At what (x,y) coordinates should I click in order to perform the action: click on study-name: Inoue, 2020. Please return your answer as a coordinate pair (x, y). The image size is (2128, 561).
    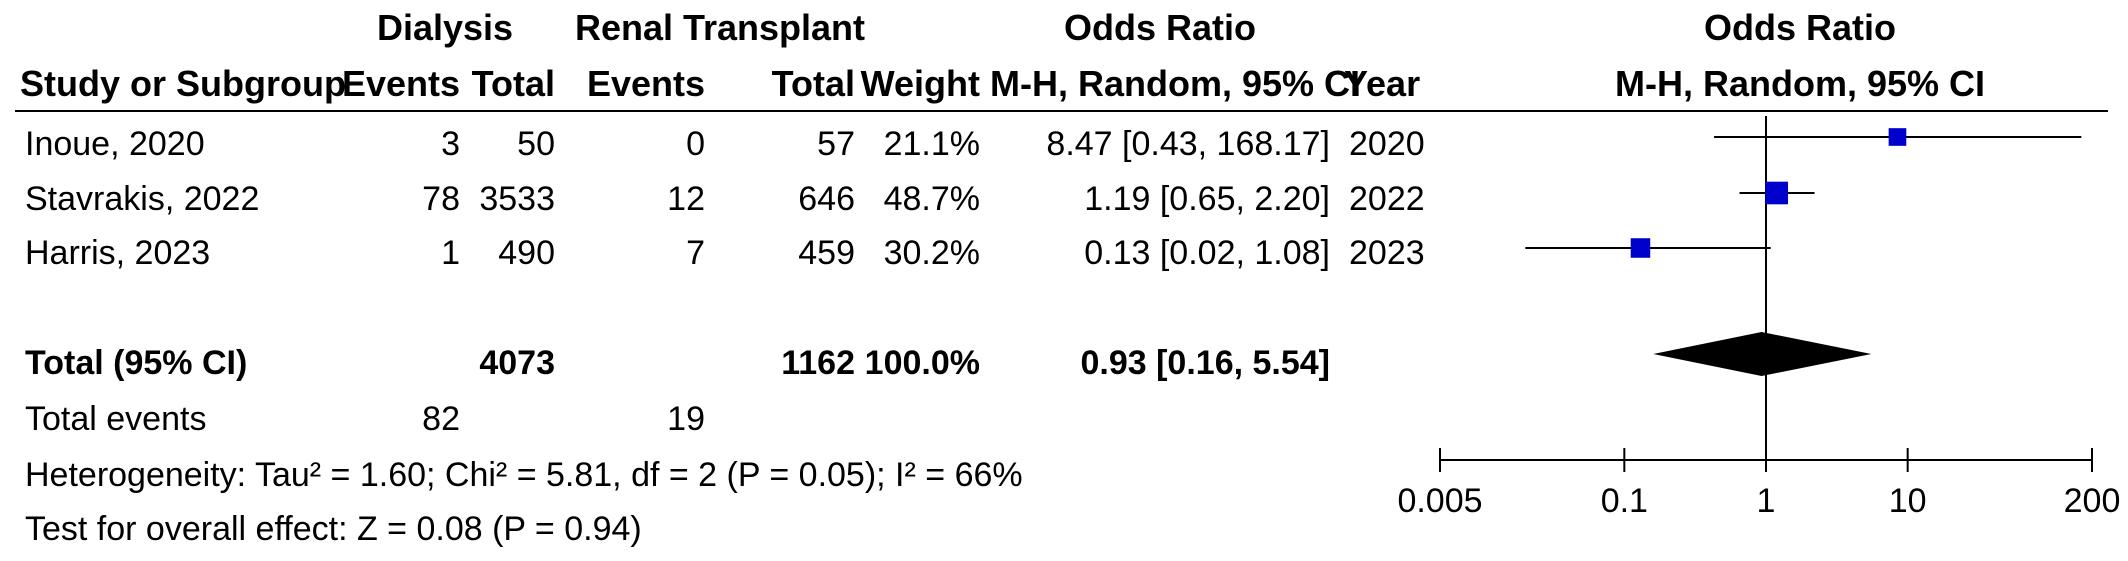
    Looking at the image, I should click on (115, 144).